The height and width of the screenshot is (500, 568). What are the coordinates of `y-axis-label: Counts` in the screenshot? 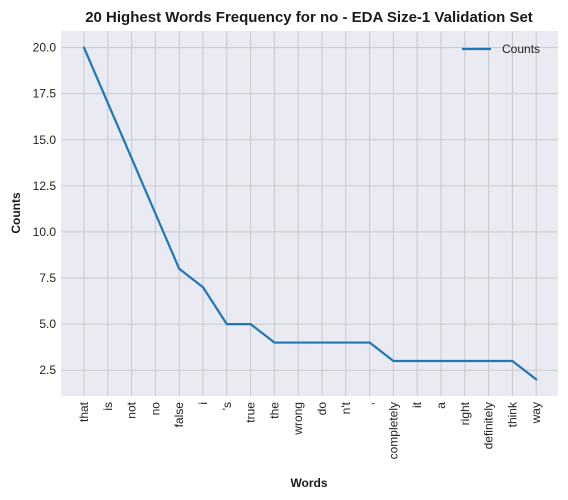 It's located at (16, 213).